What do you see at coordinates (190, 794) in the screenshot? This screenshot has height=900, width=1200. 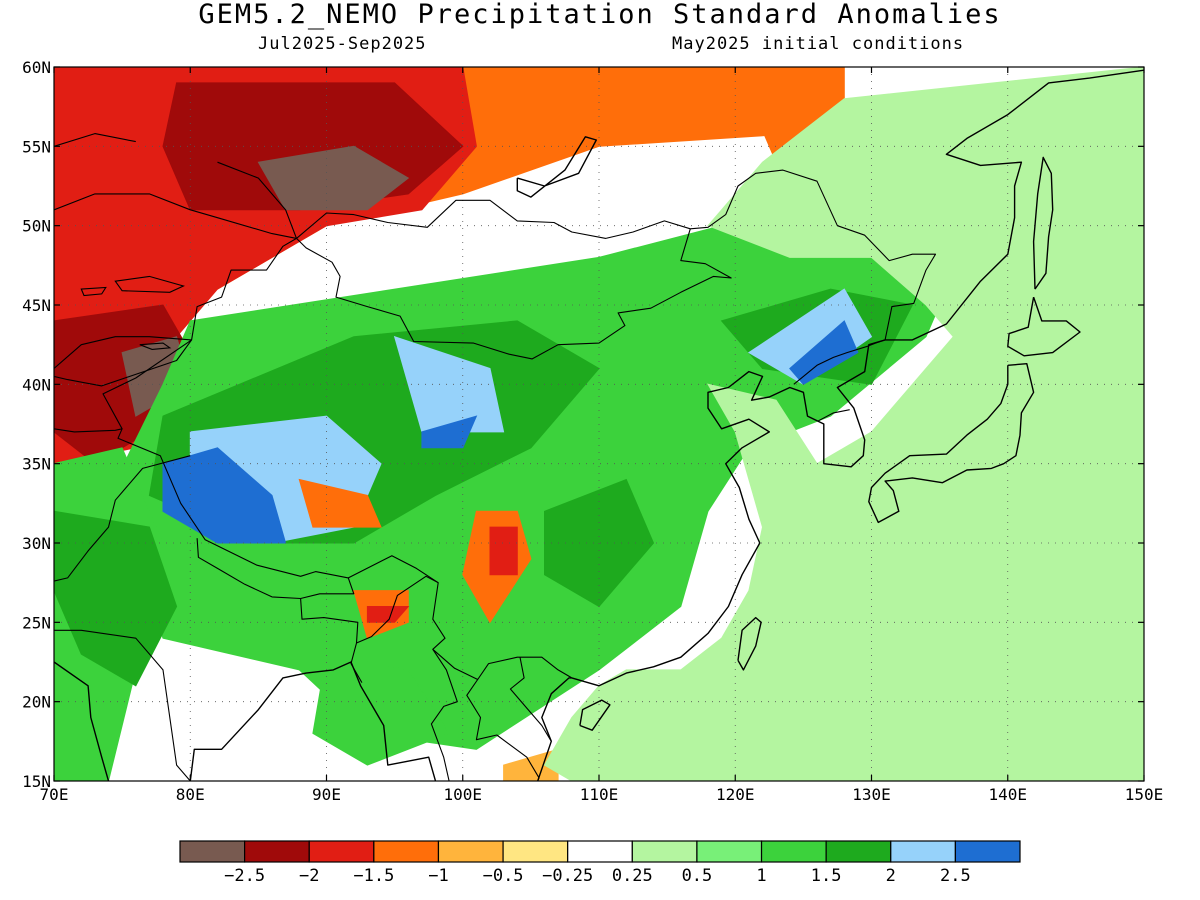 I see `lon-tick-label: 80E` at bounding box center [190, 794].